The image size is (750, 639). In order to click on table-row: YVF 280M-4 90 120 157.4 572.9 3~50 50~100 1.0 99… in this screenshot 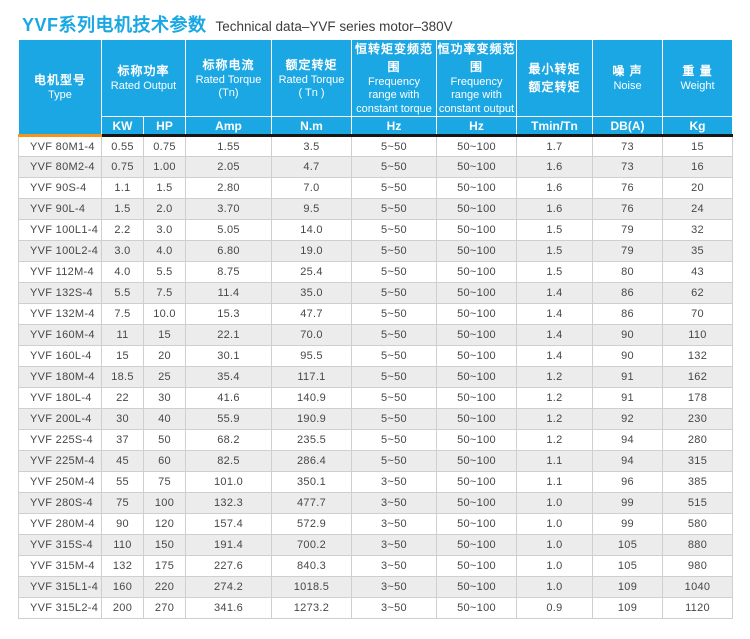, I will do `click(375, 524)`.